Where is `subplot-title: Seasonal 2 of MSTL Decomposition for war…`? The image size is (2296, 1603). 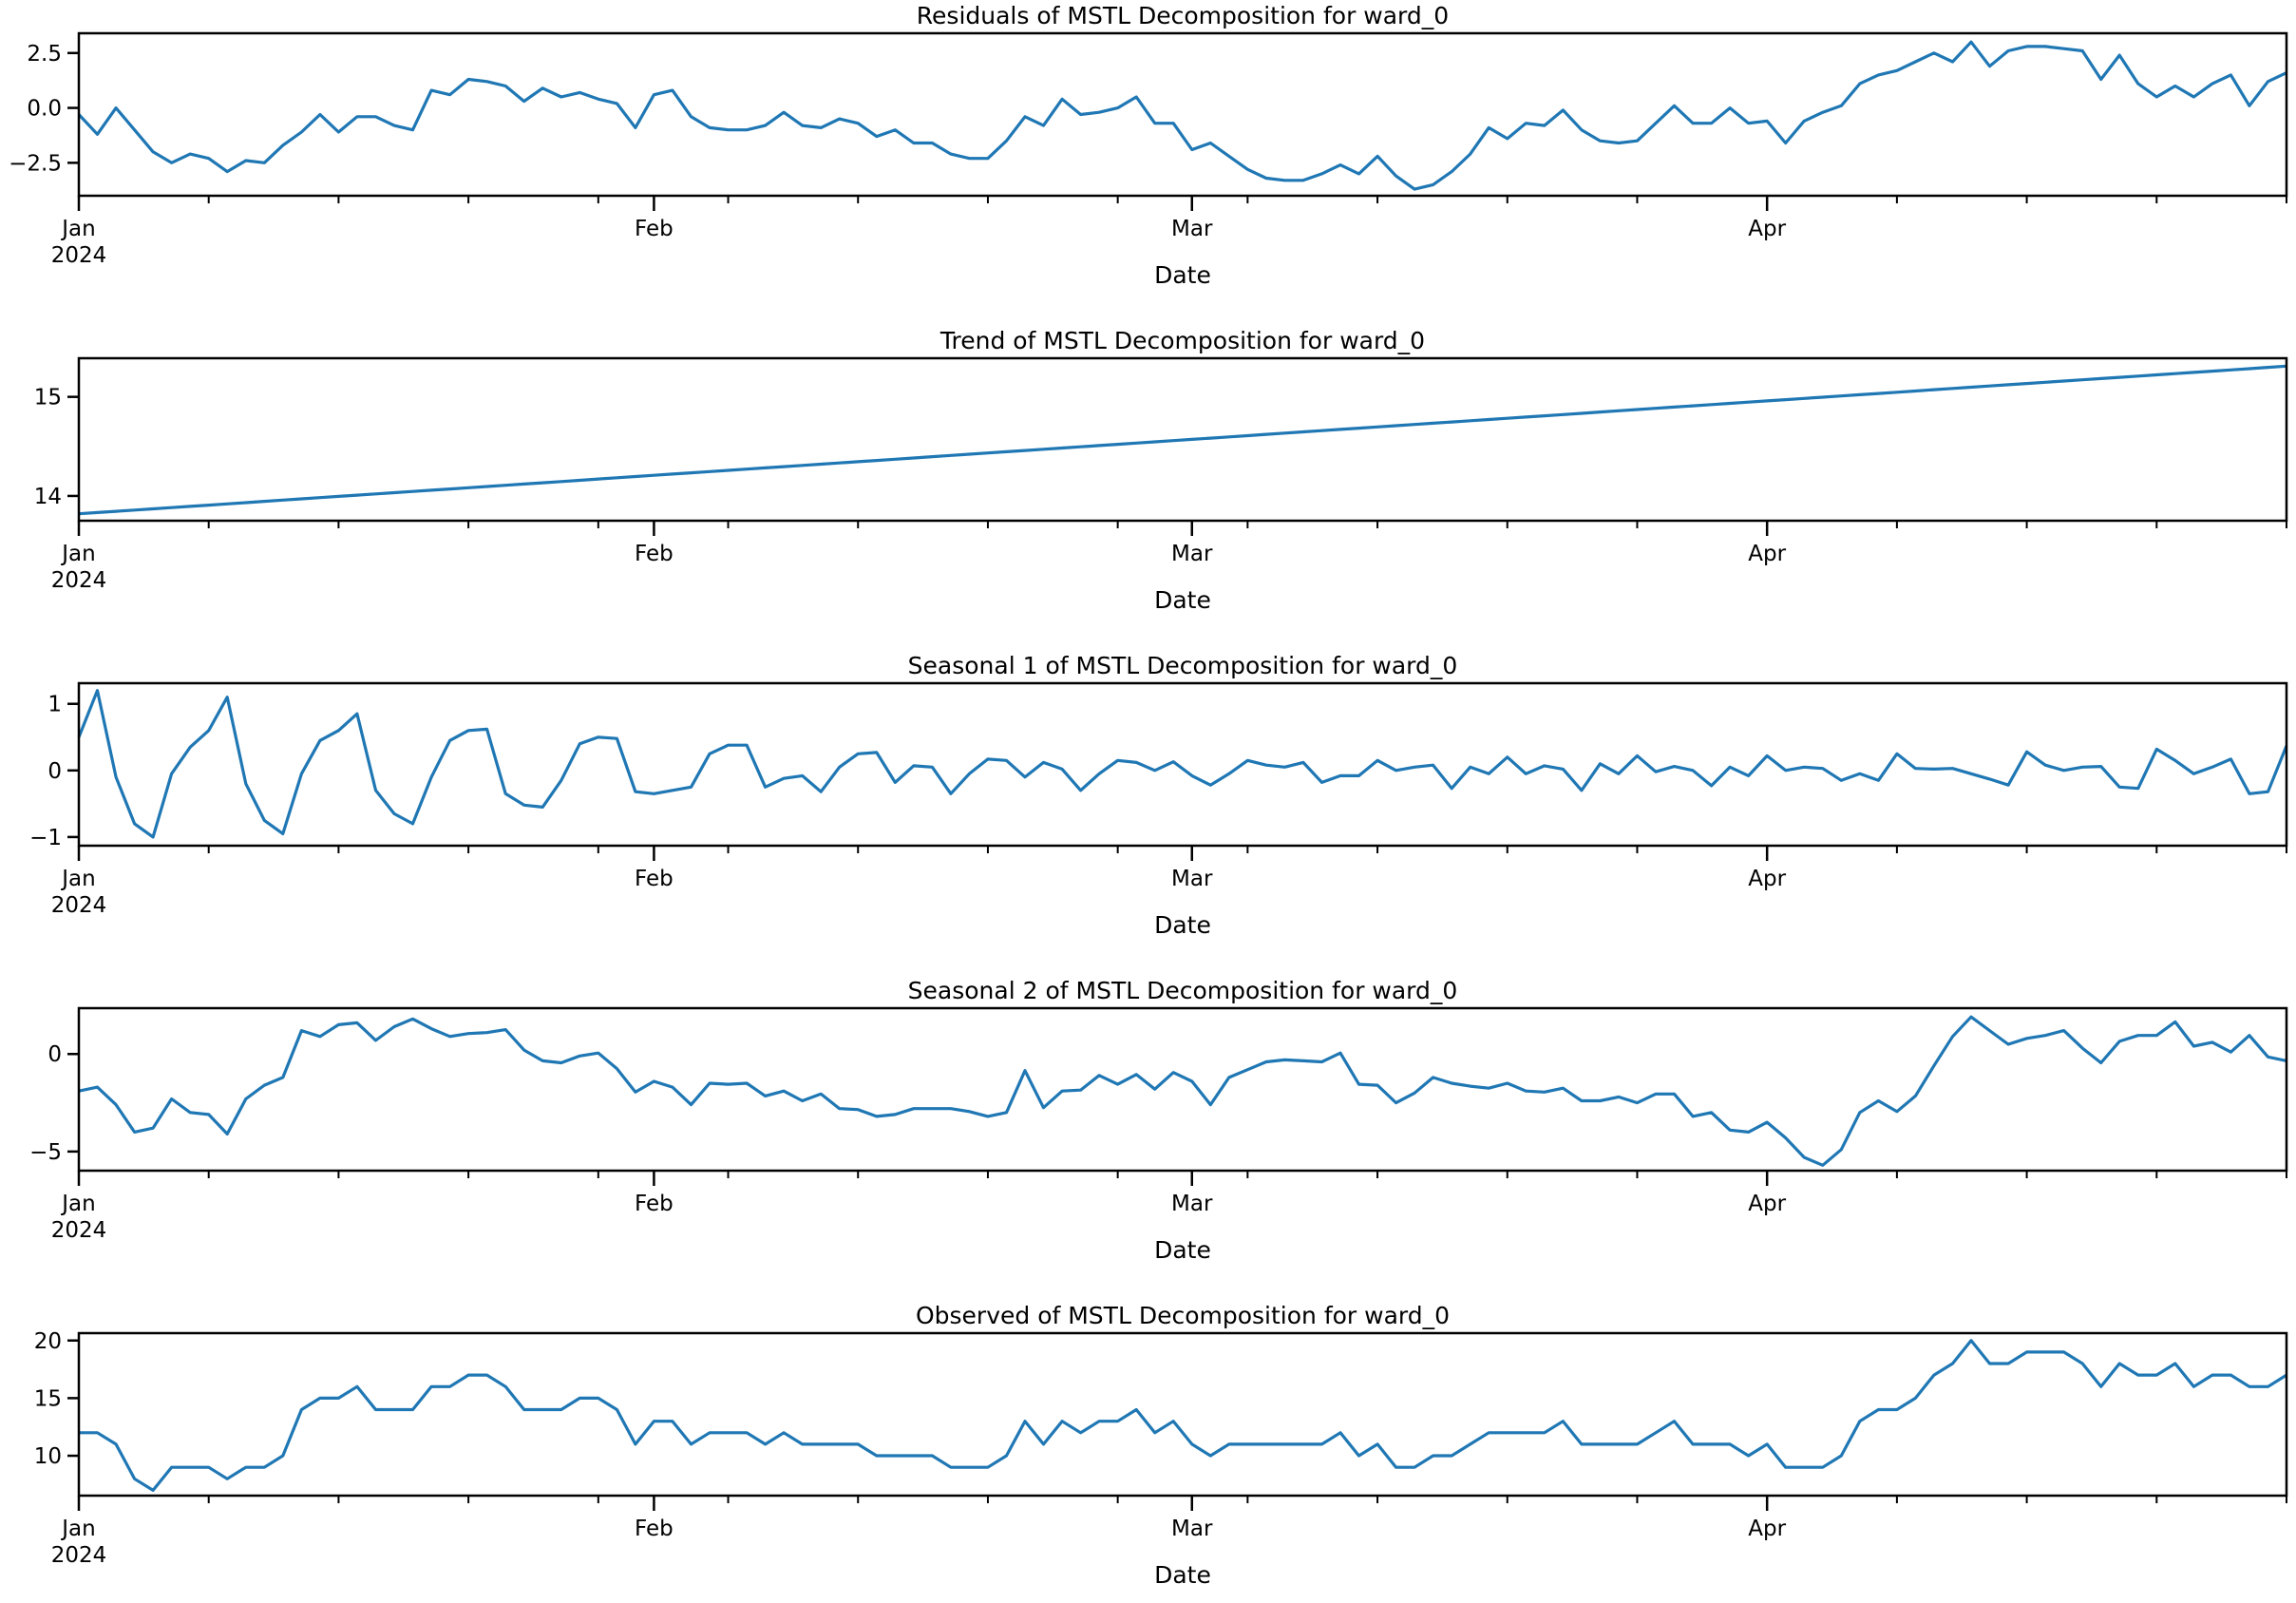 subplot-title: Seasonal 2 of MSTL Decomposition for war… is located at coordinates (1183, 990).